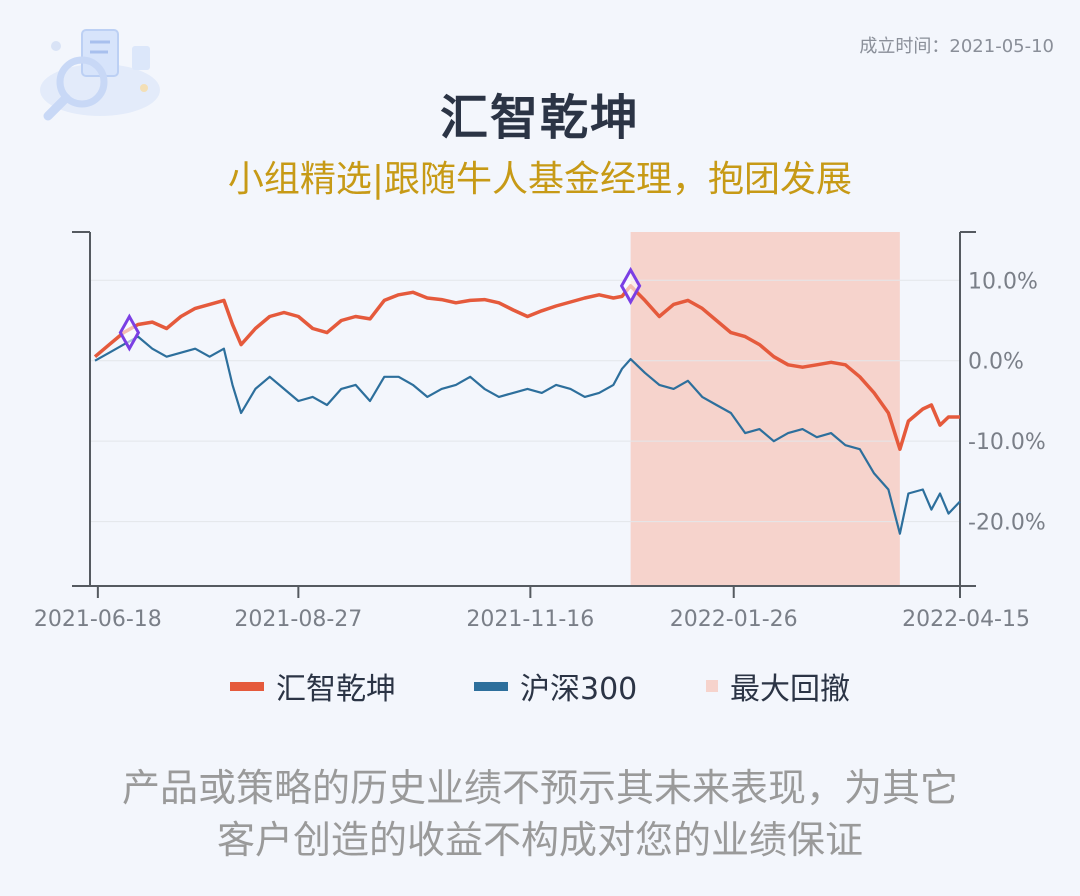  I want to click on y-tick-label: 0.0%, so click(996, 362).